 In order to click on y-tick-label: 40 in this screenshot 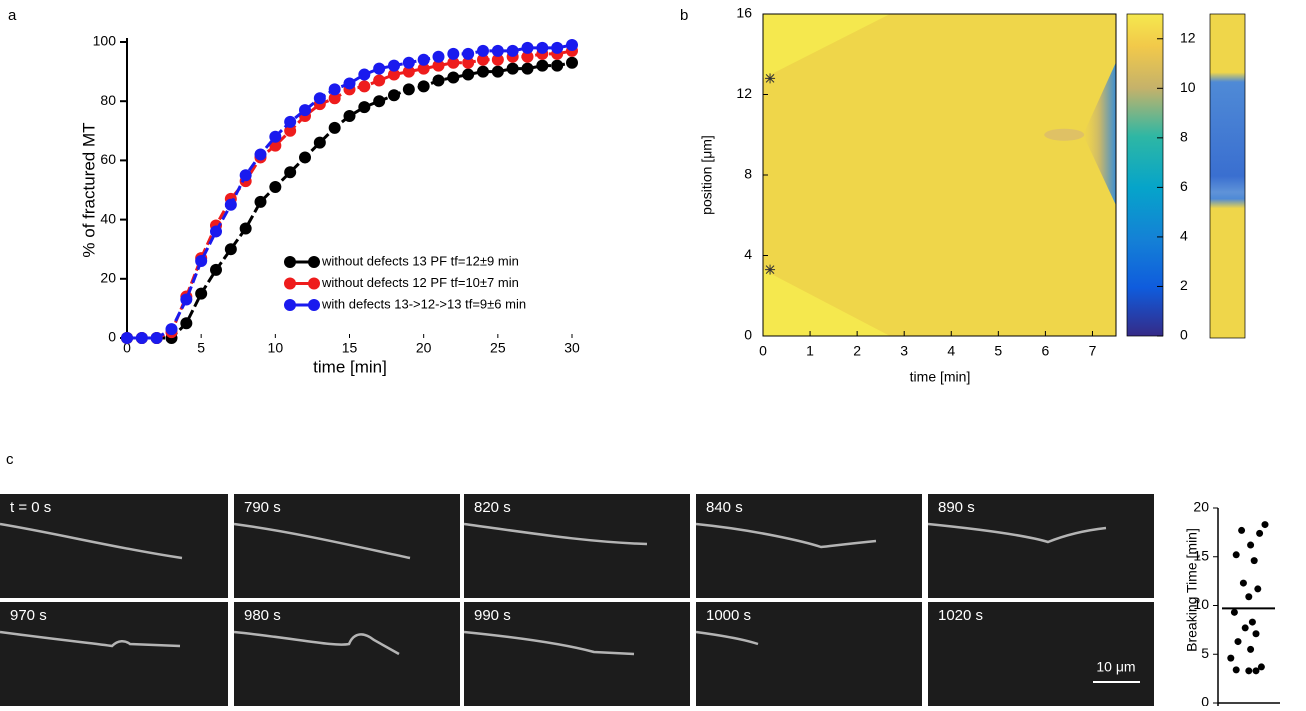, I will do `click(108, 218)`.